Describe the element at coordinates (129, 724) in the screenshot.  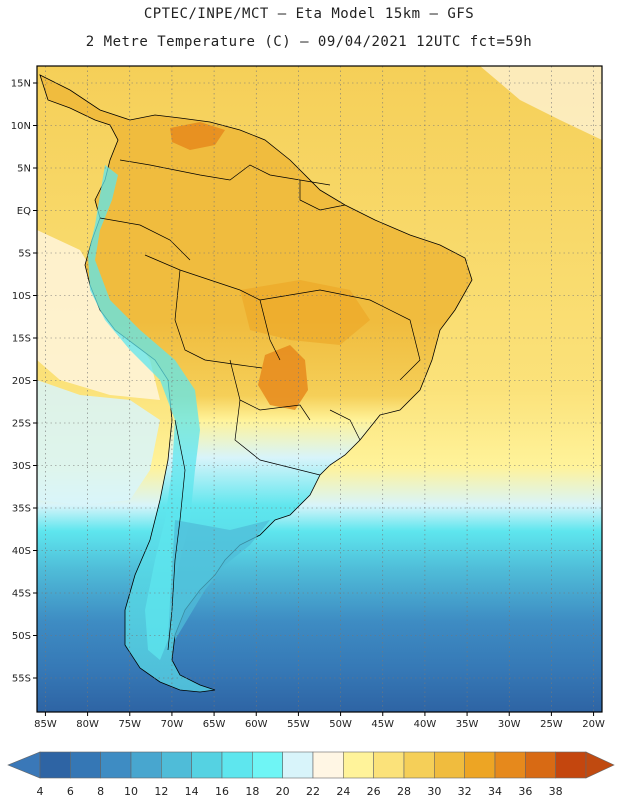
I see `lon-tick-label: 75W` at that location.